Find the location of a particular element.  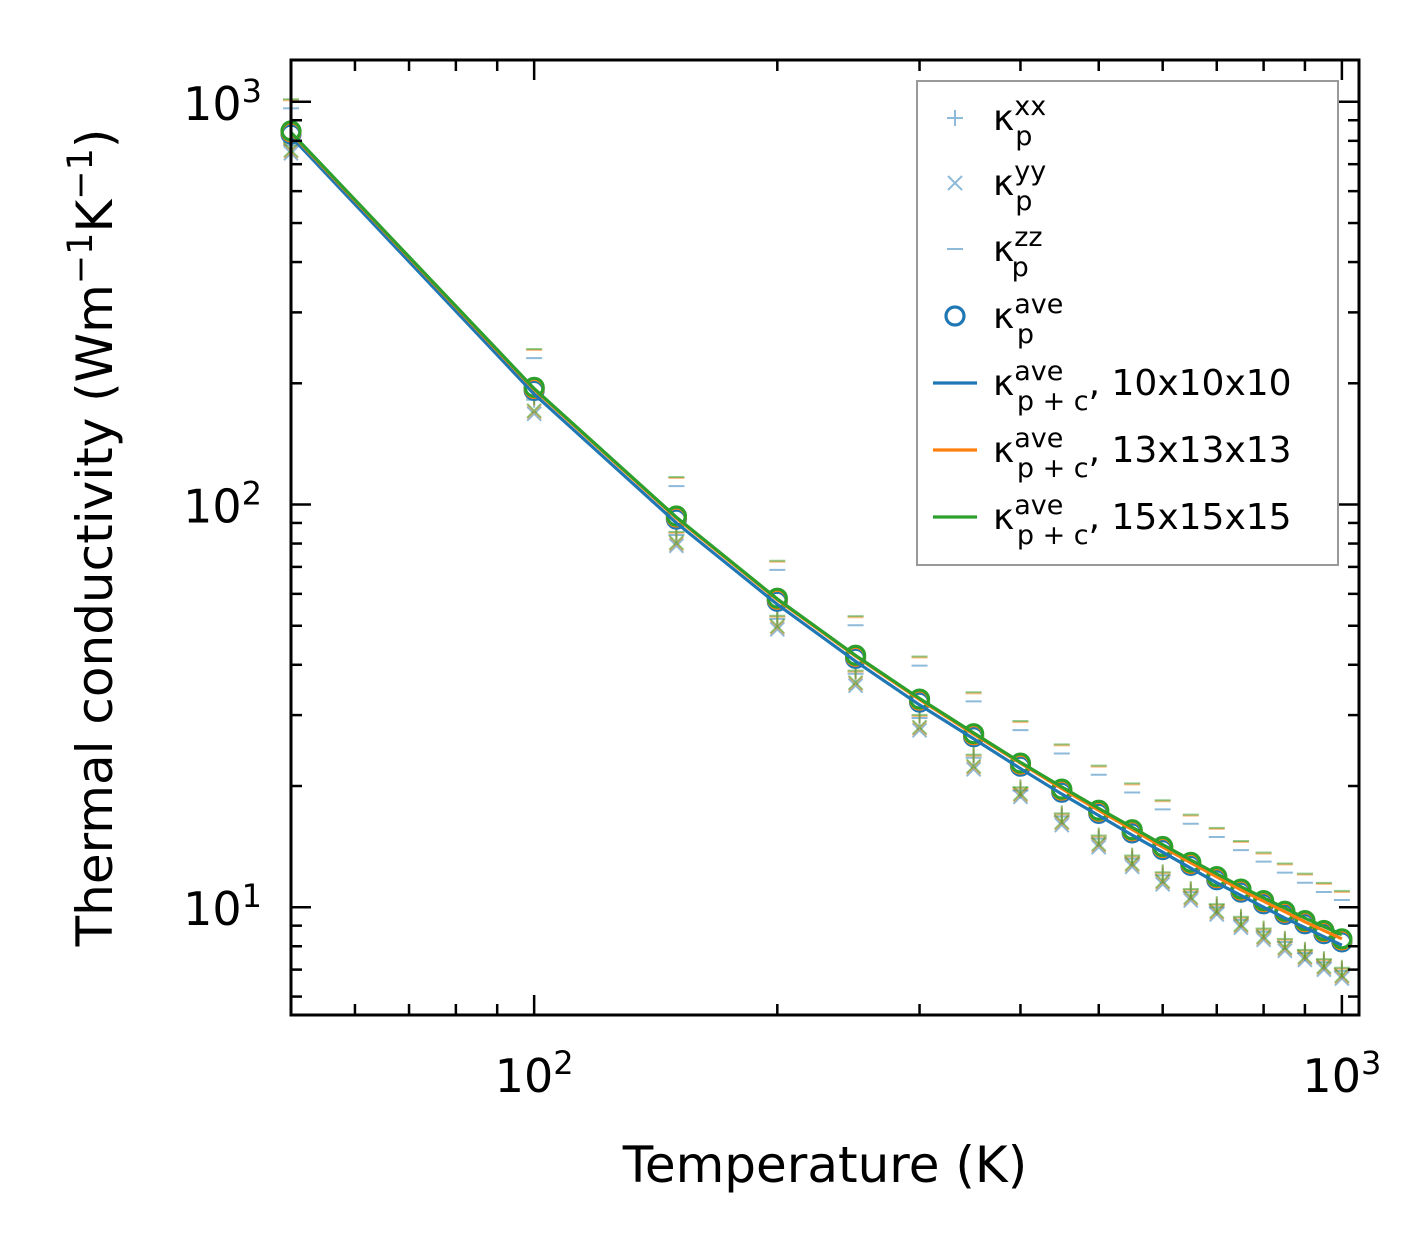

x-axis-label: Temperature (K) is located at coordinates (824, 1165).